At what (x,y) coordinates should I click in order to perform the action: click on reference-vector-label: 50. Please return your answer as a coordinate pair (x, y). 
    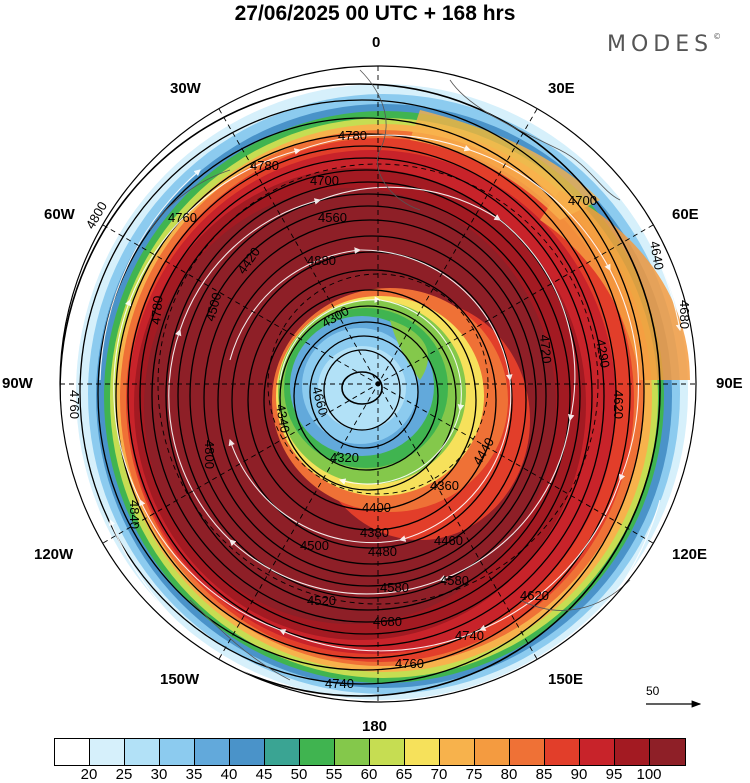
    Looking at the image, I should click on (653, 691).